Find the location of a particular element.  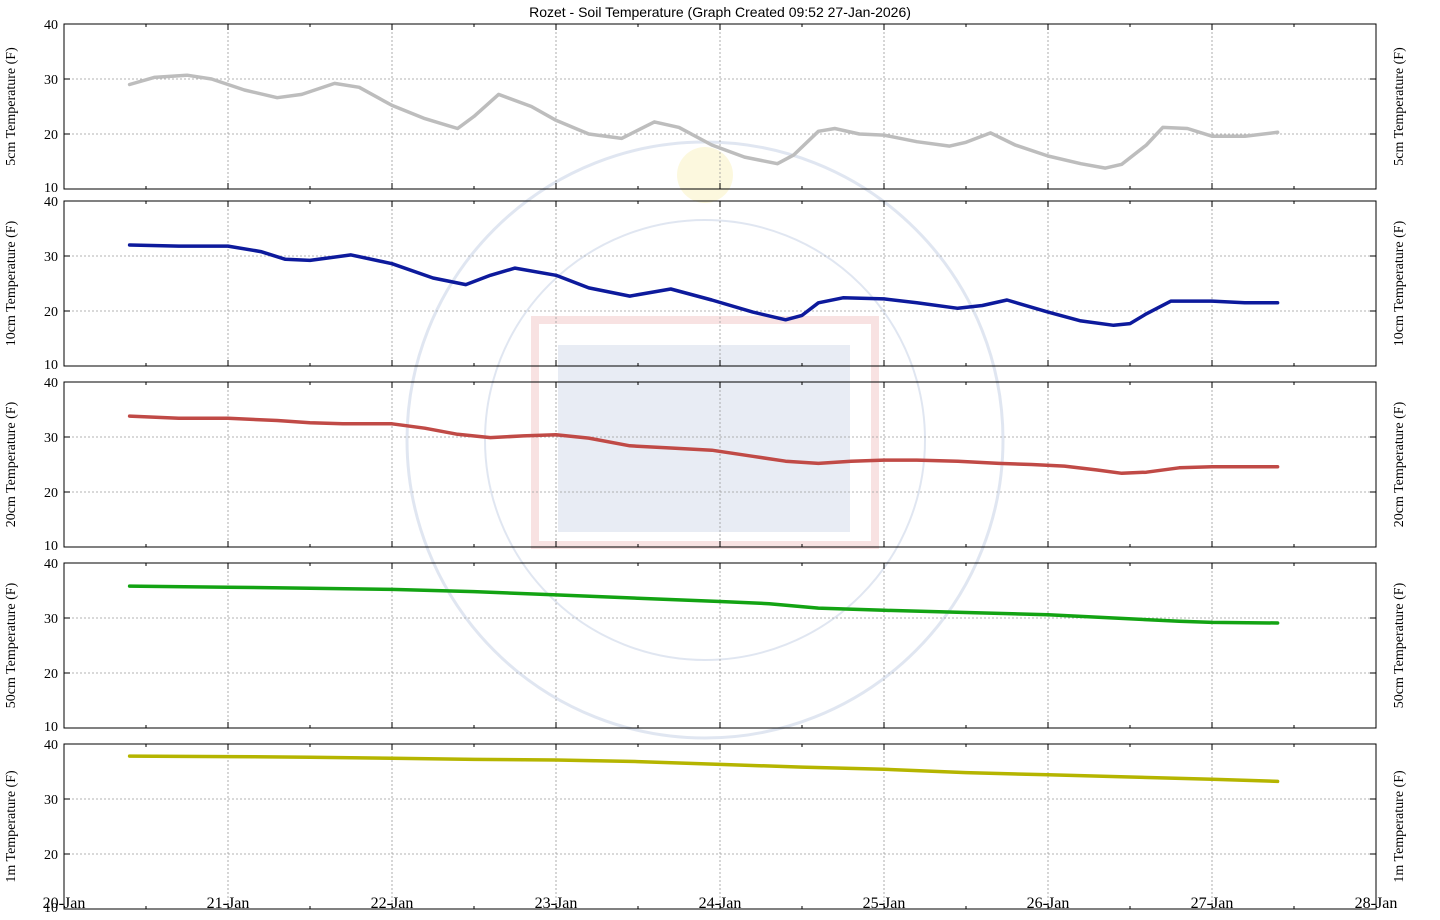

x-tick-label: 26-Jan is located at coordinates (1048, 903).